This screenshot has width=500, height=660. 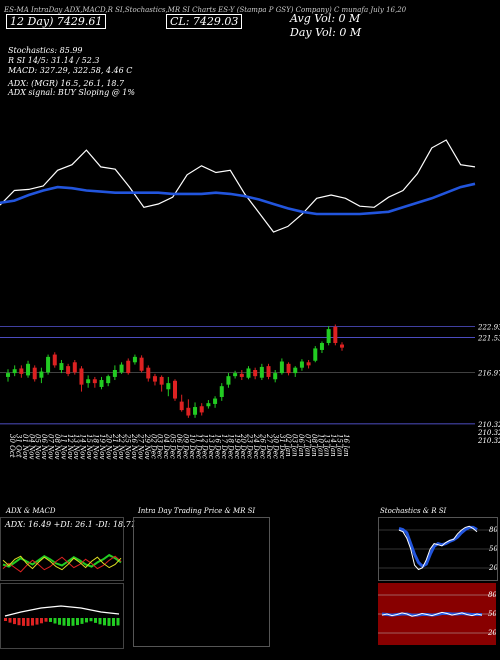 I want to click on date-label: 31 Dec, so click(x=282, y=446).